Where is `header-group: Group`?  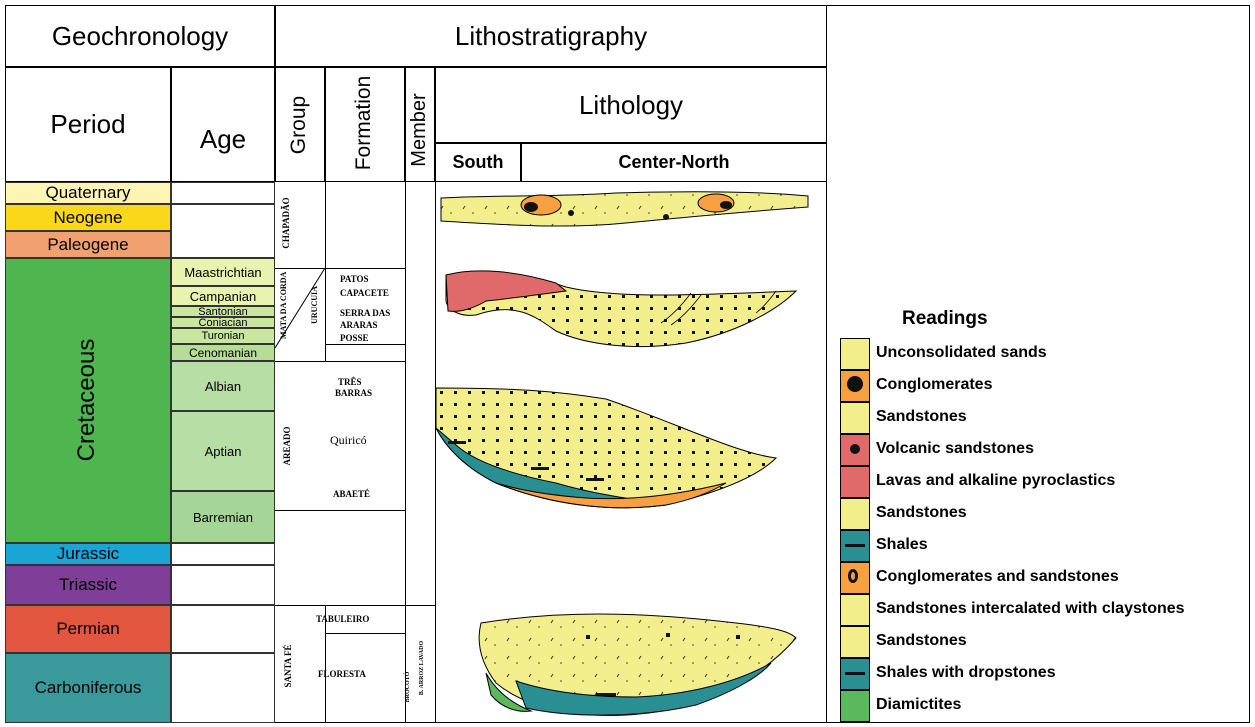
header-group: Group is located at coordinates (298, 125).